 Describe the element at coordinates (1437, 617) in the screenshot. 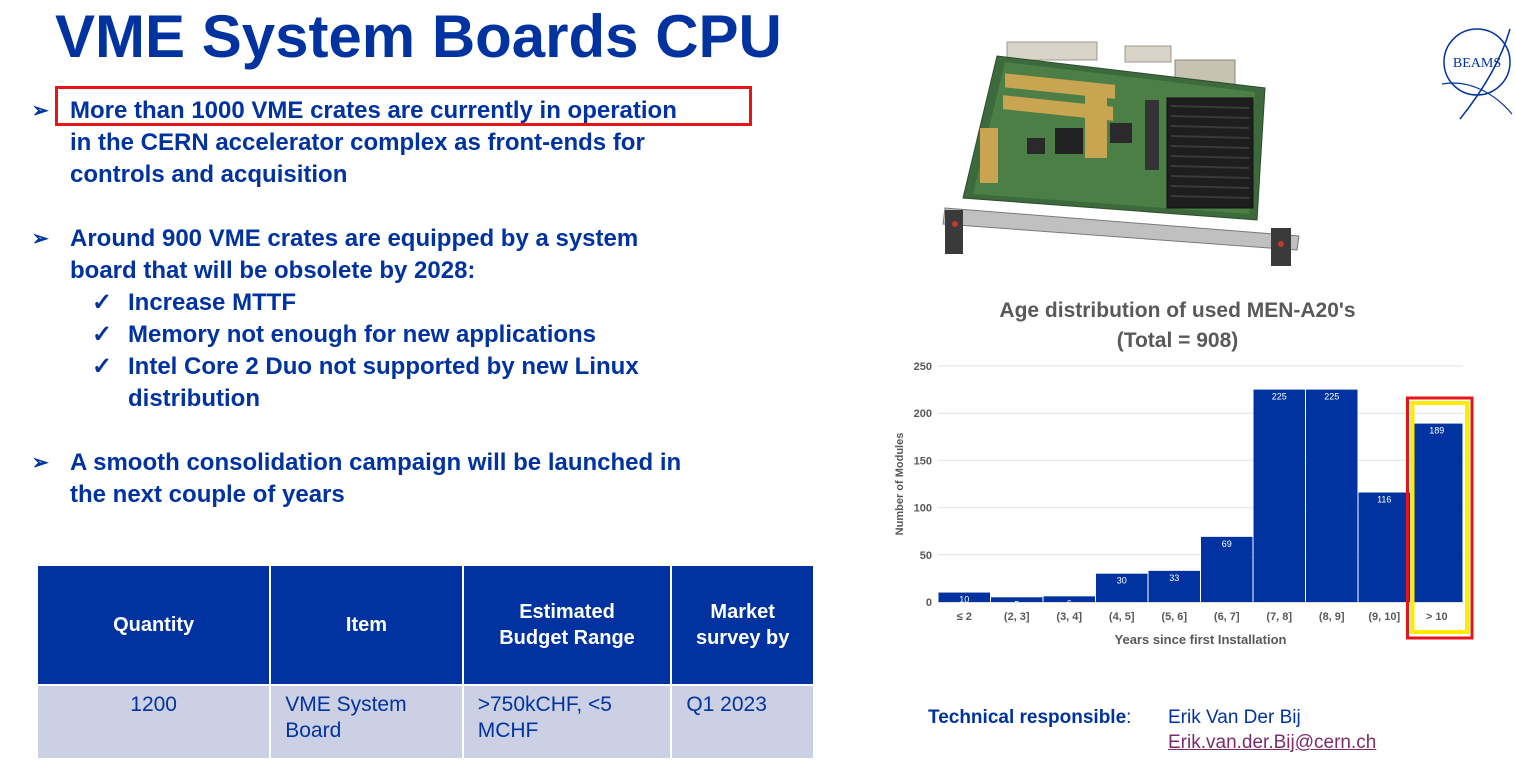

I see `x-tick-label: > 10` at that location.